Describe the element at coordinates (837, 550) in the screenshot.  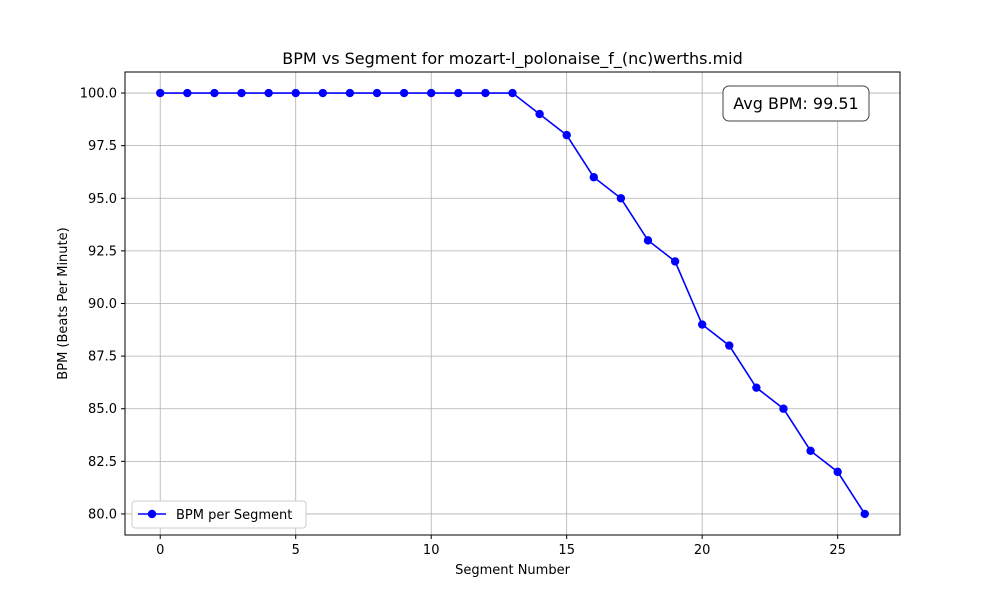
I see `x-tick-label: 25` at that location.